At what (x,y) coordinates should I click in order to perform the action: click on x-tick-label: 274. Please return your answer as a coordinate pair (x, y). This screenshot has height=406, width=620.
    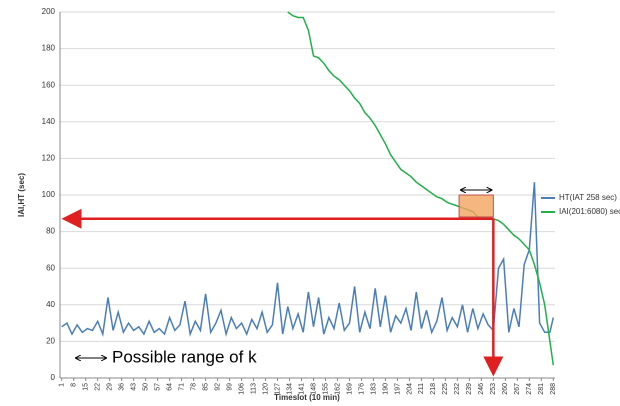
    Looking at the image, I should click on (529, 389).